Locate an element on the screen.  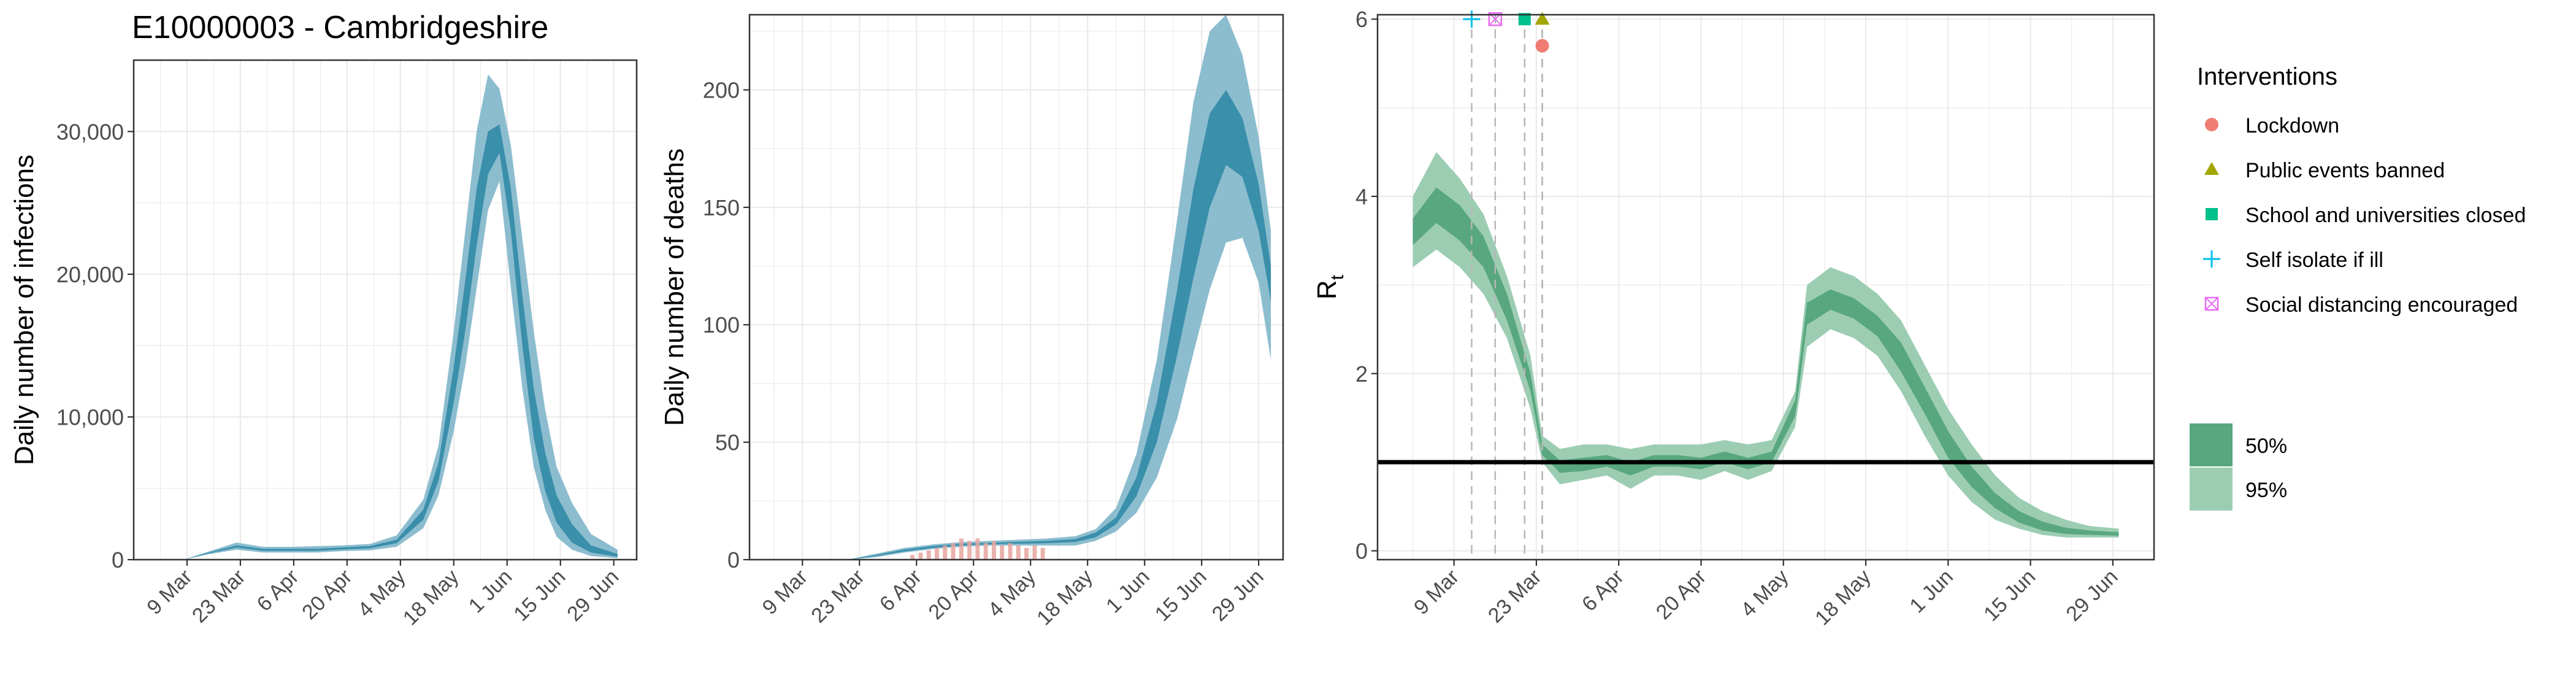
figure-title: E10000003 - Cambridgeshire is located at coordinates (340, 27).